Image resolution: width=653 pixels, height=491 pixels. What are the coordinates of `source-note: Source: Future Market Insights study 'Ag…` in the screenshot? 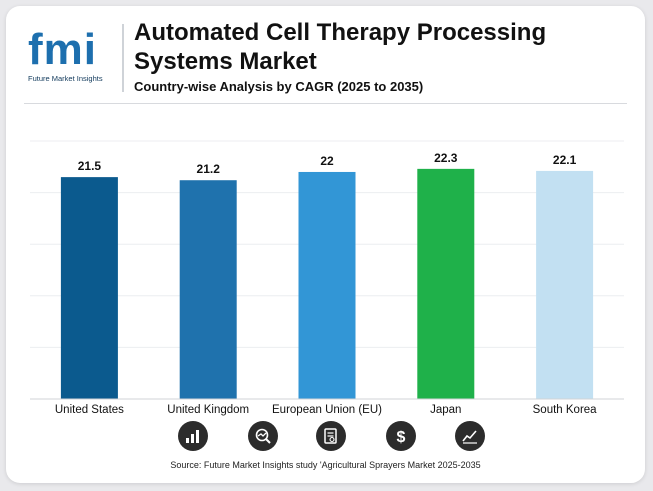 It's located at (325, 465).